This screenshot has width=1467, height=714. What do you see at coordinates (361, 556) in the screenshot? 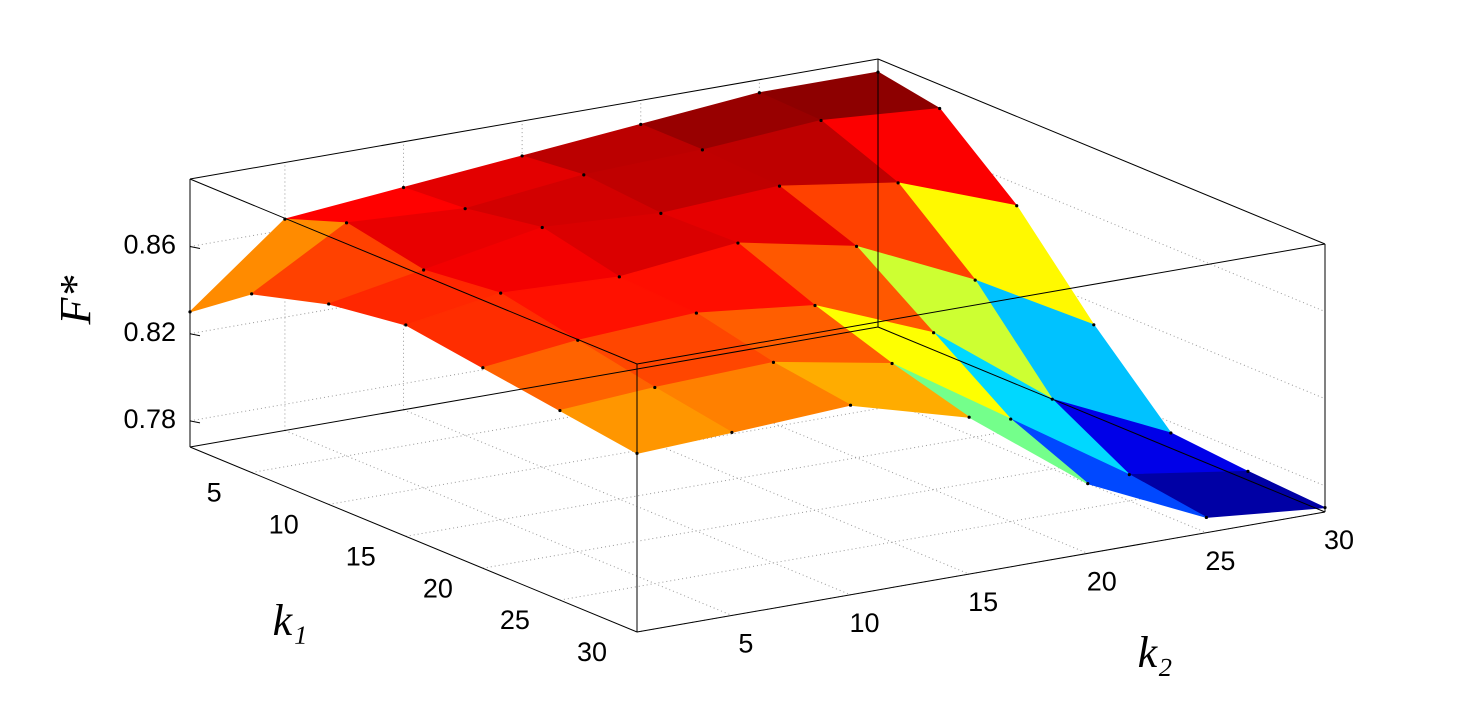
I see `x-tick-label: 15` at bounding box center [361, 556].